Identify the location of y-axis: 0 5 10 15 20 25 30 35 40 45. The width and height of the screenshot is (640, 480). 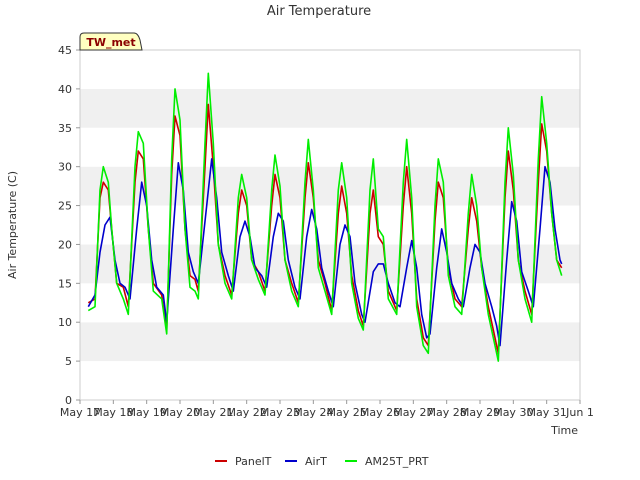
(69, 225).